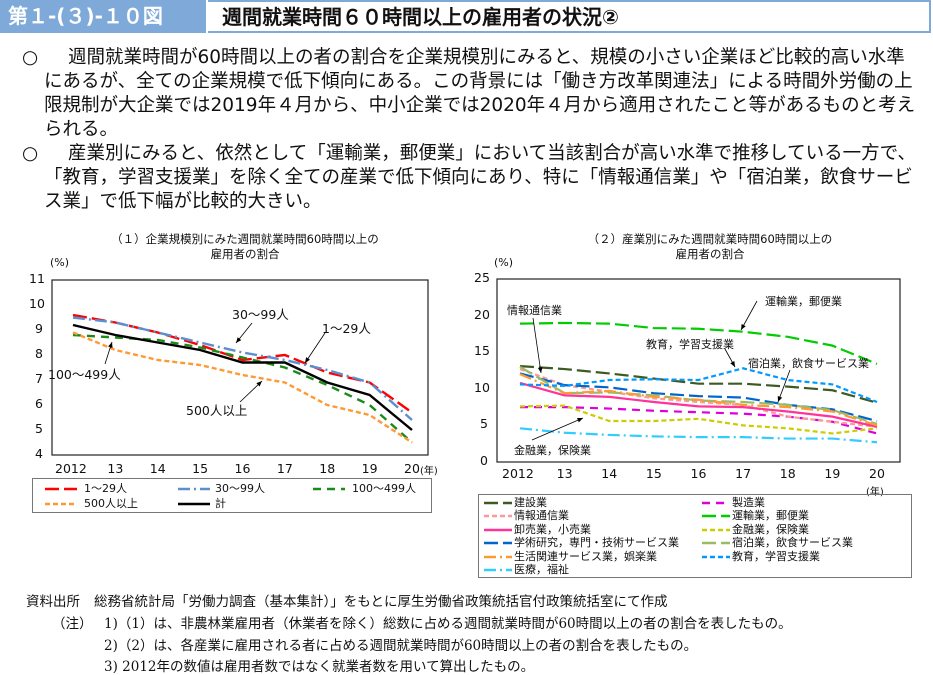 The height and width of the screenshot is (675, 933). What do you see at coordinates (220, 503) in the screenshot?
I see `legend-label: 計` at bounding box center [220, 503].